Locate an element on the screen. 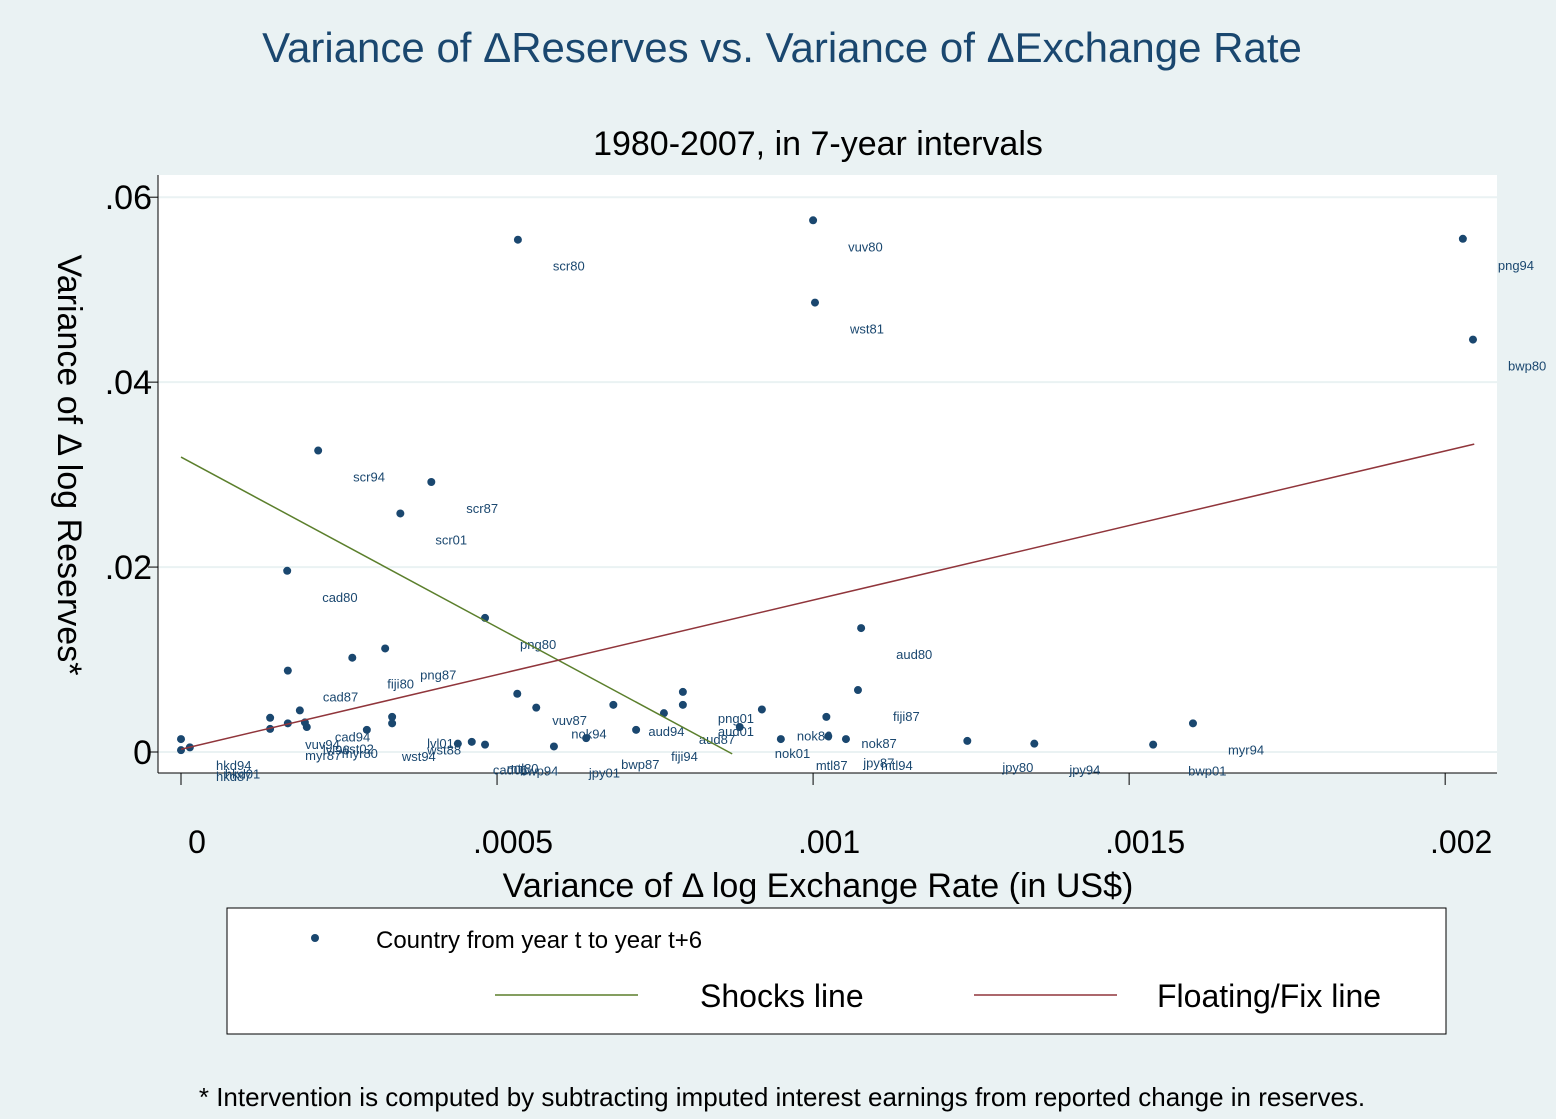 This screenshot has height=1119, width=1556. point-label: aud80 is located at coordinates (914, 654).